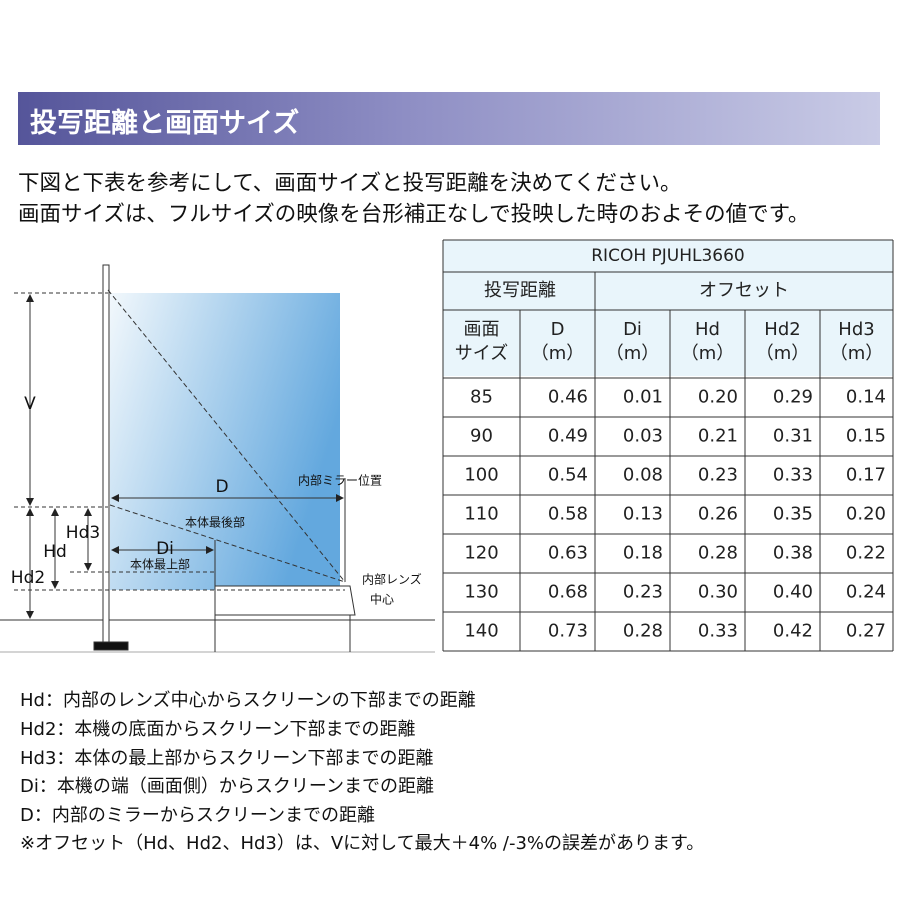 The height and width of the screenshot is (900, 900). Describe the element at coordinates (643, 514) in the screenshot. I see `cell-text: 0.13` at that location.